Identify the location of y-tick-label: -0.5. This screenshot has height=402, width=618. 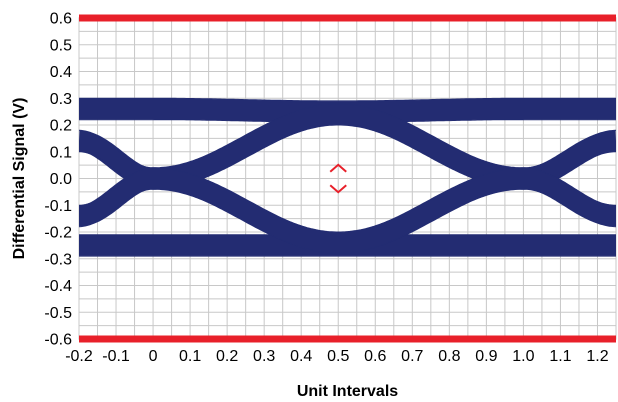
(58, 313).